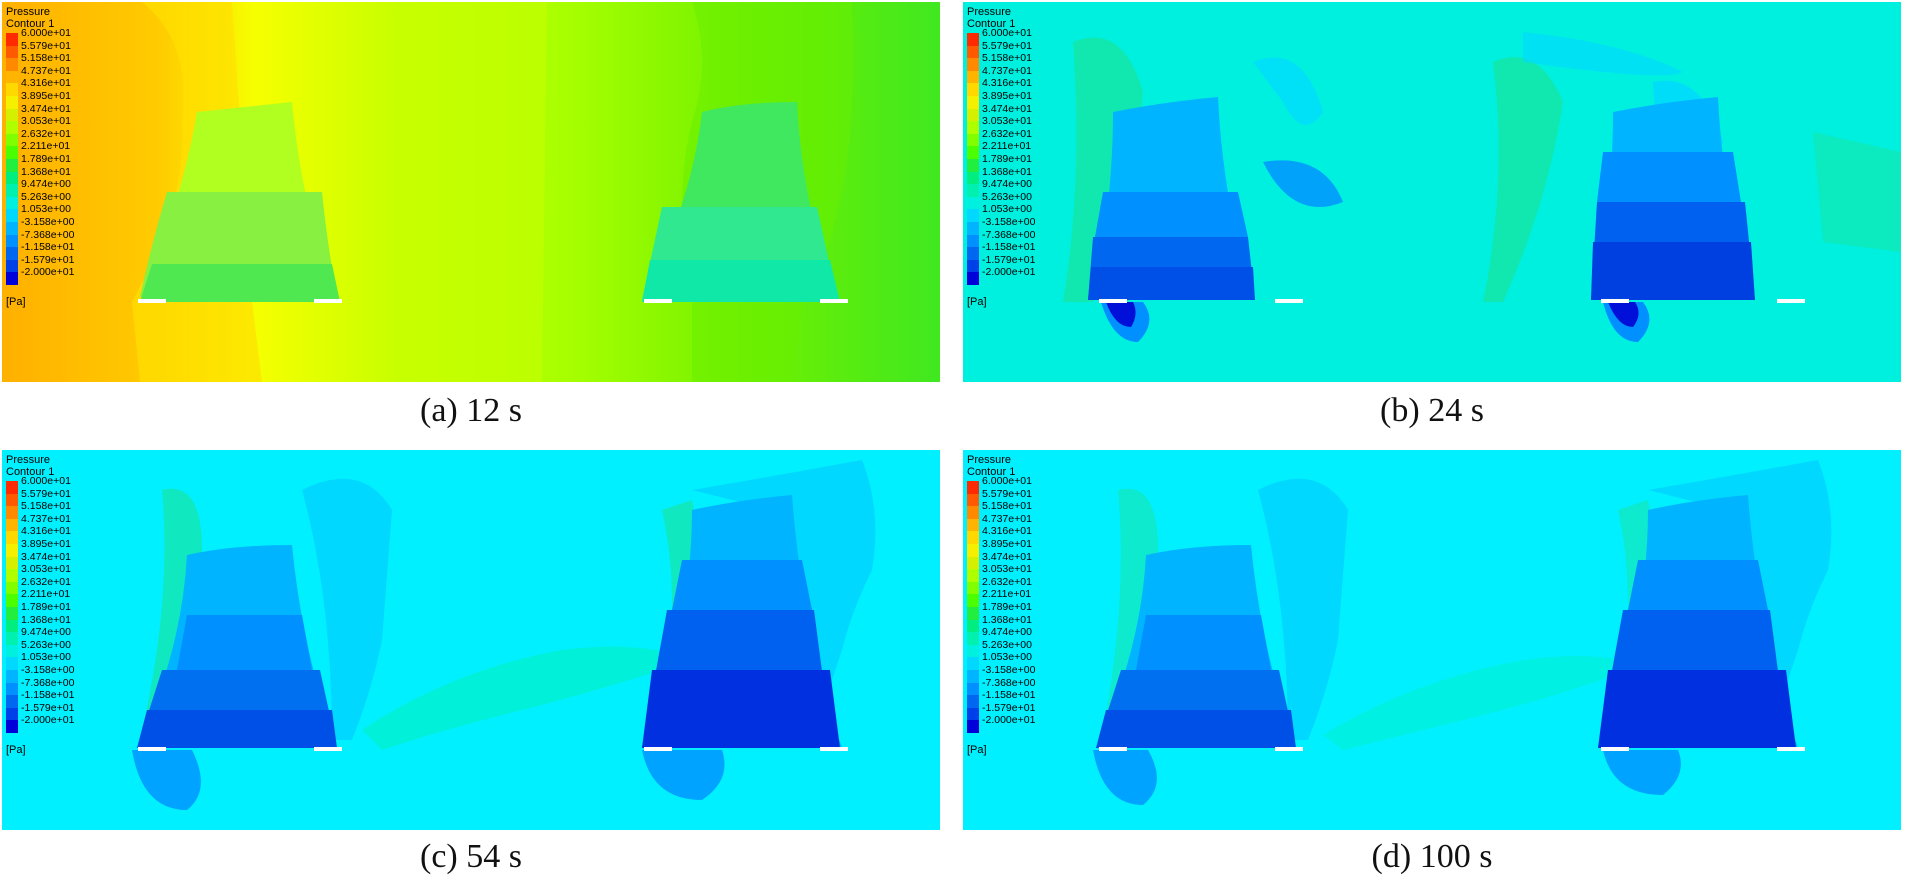 The width and height of the screenshot is (1905, 888). What do you see at coordinates (46, 121) in the screenshot?
I see `colorbar-tick-label: 3.053e+01` at bounding box center [46, 121].